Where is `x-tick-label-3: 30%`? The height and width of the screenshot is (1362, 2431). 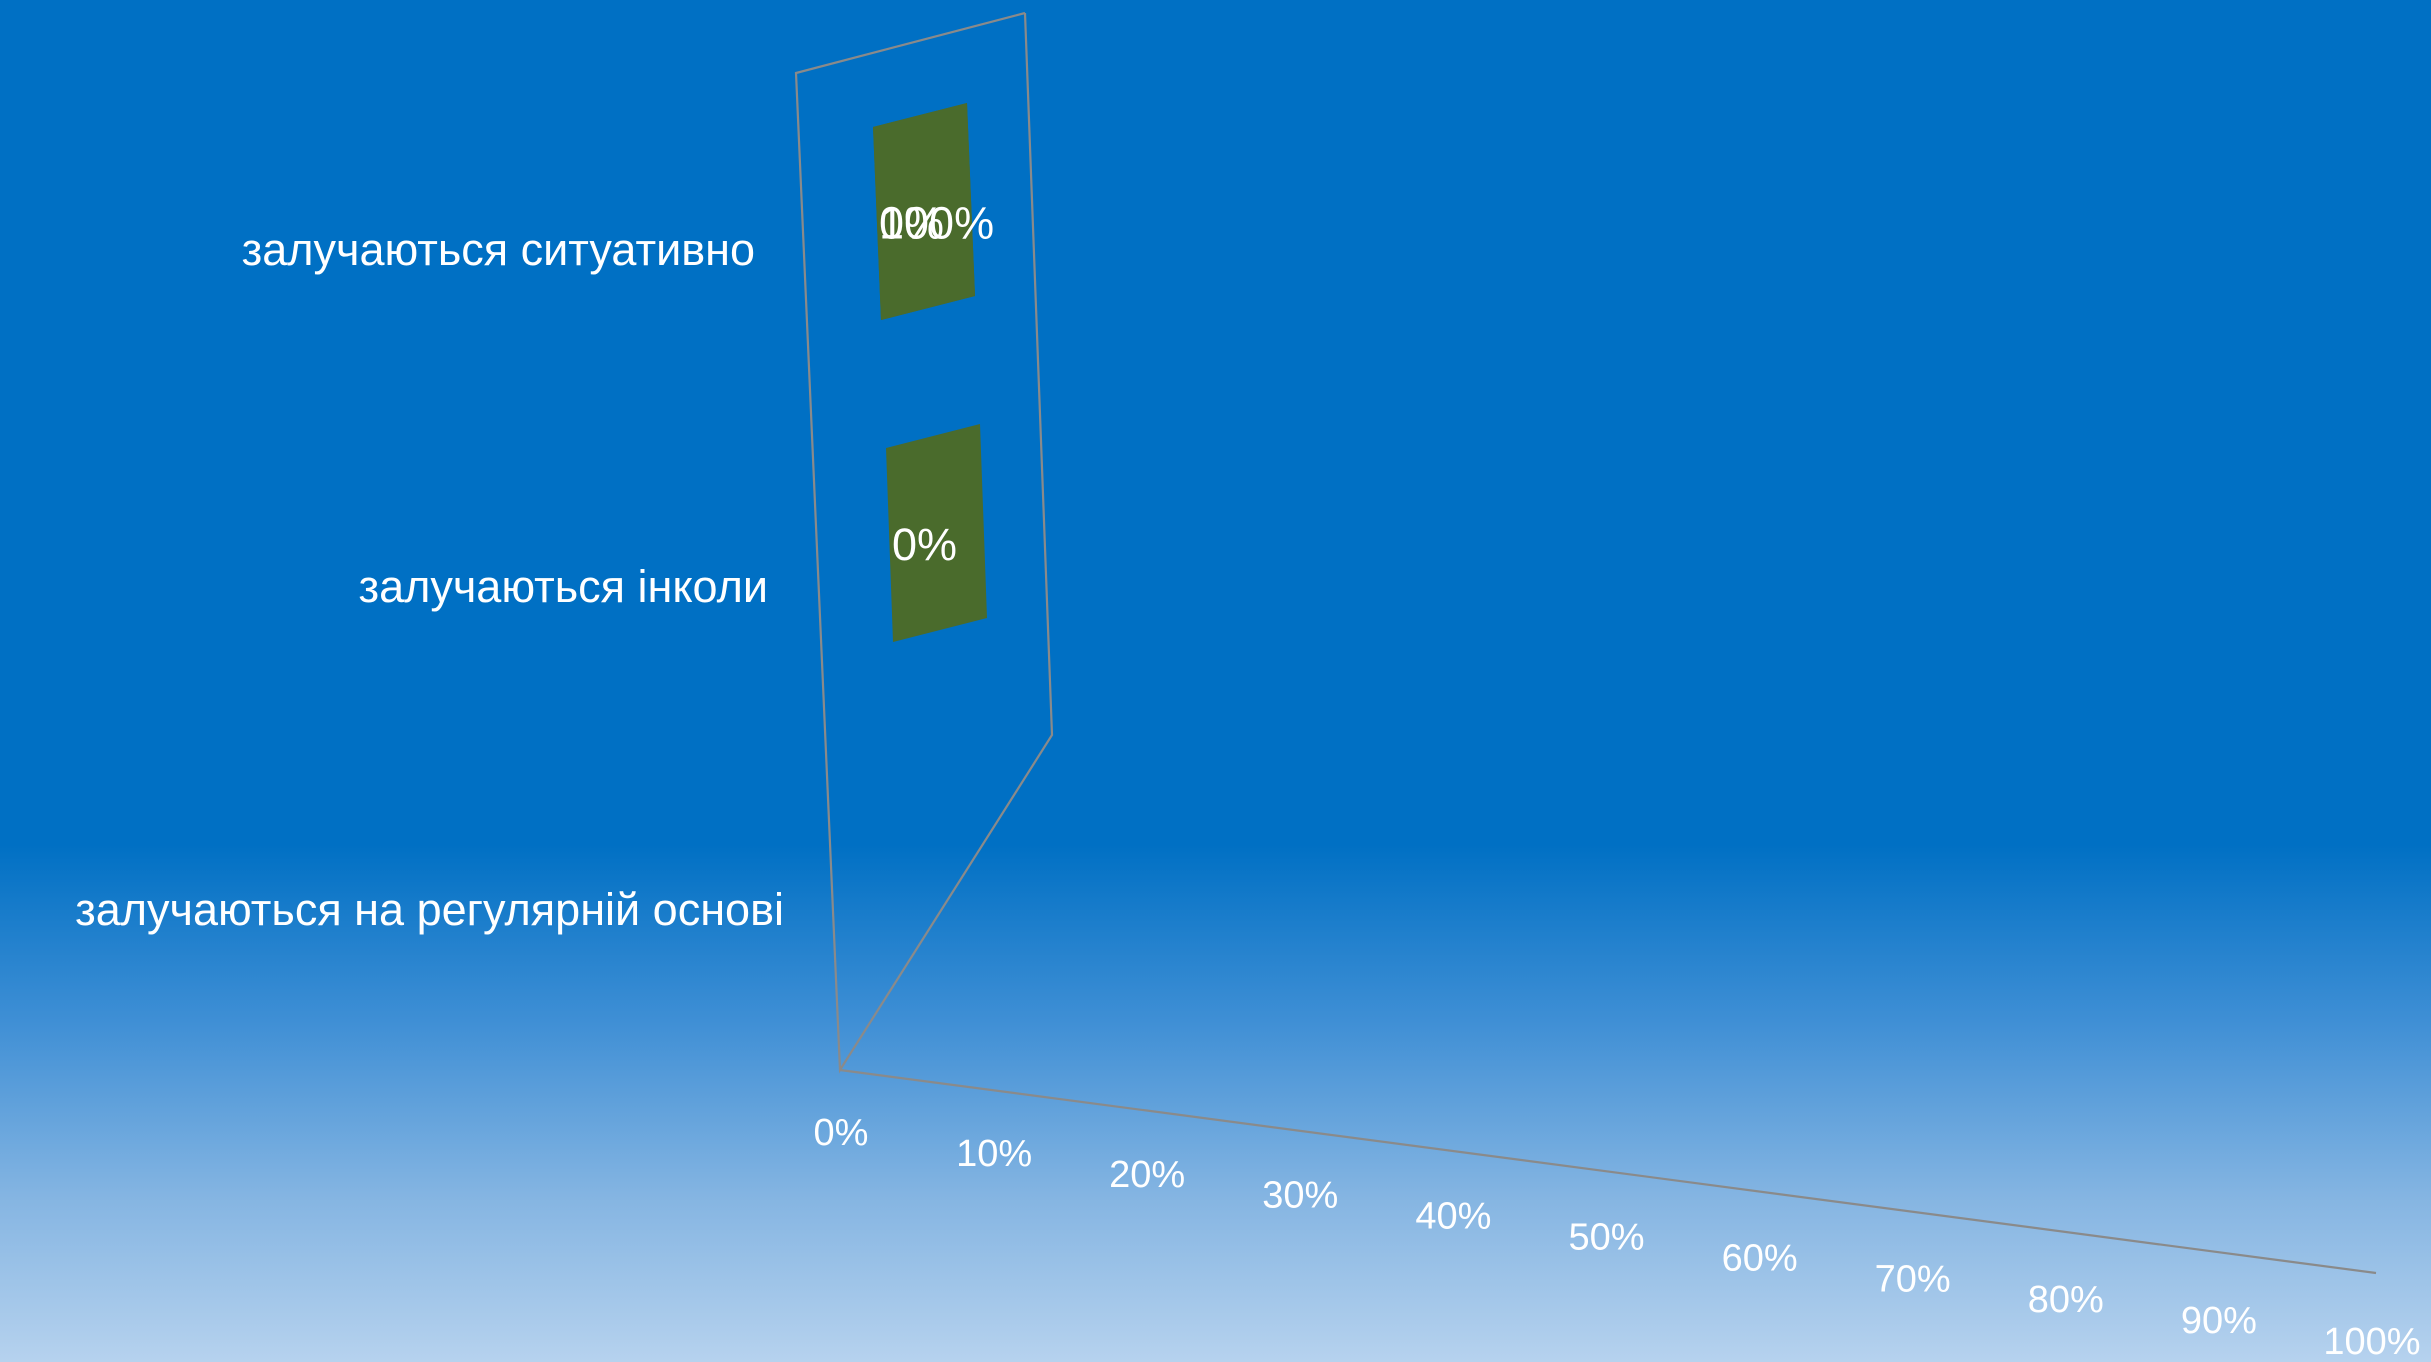 x-tick-label-3: 30% is located at coordinates (1300, 1196).